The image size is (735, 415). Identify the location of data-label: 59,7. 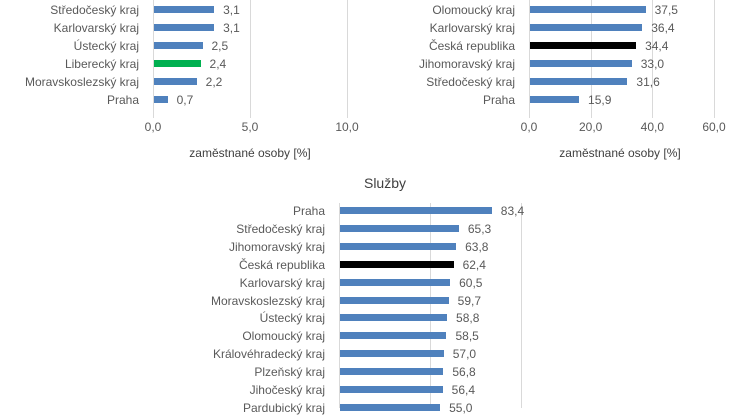
(469, 300).